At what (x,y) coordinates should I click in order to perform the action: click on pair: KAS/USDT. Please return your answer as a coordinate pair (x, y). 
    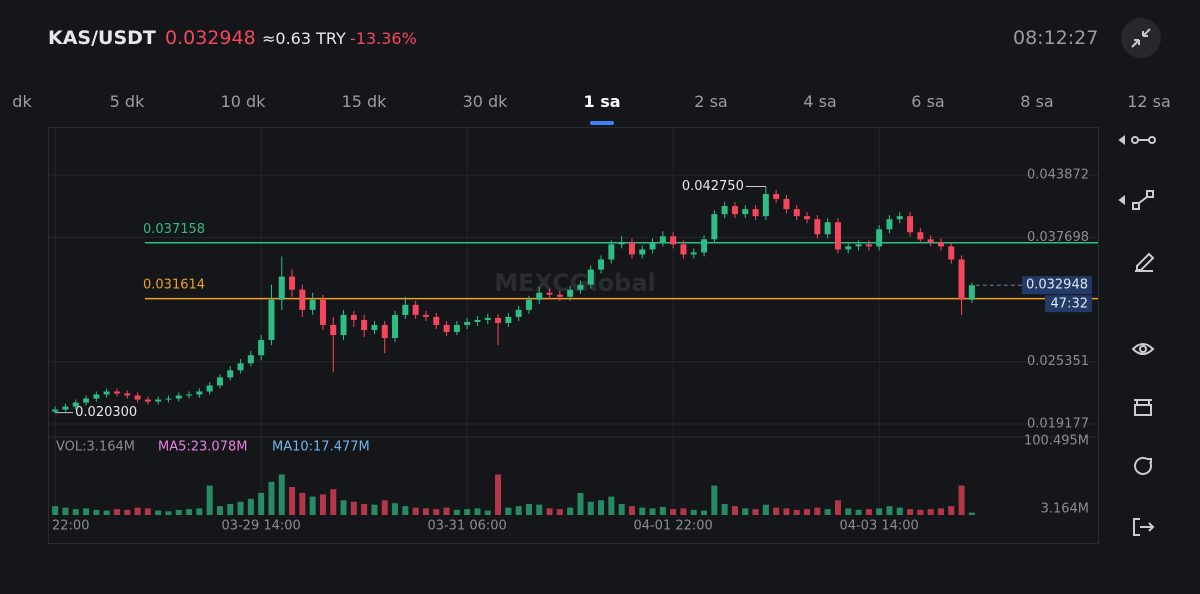
    Looking at the image, I should click on (102, 38).